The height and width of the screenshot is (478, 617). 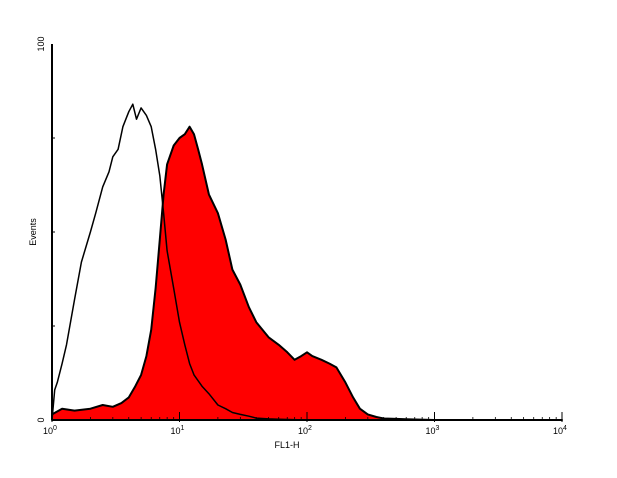 What do you see at coordinates (178, 430) in the screenshot?
I see `x-tick-label-1: 10¹` at bounding box center [178, 430].